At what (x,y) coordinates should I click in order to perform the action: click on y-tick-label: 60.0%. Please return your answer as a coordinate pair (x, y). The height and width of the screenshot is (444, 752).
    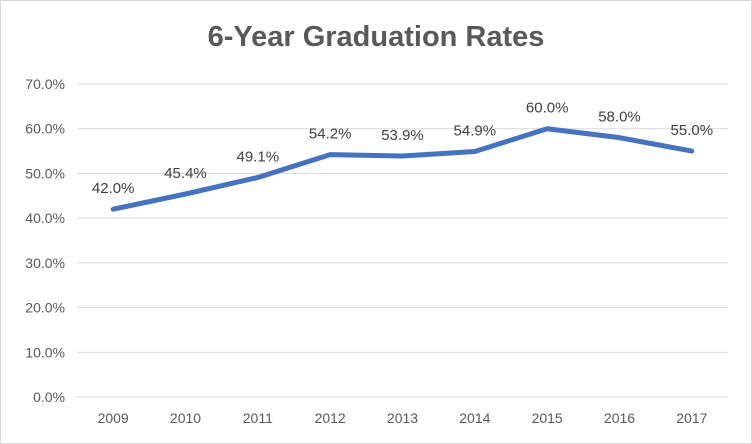
    Looking at the image, I should click on (45, 129).